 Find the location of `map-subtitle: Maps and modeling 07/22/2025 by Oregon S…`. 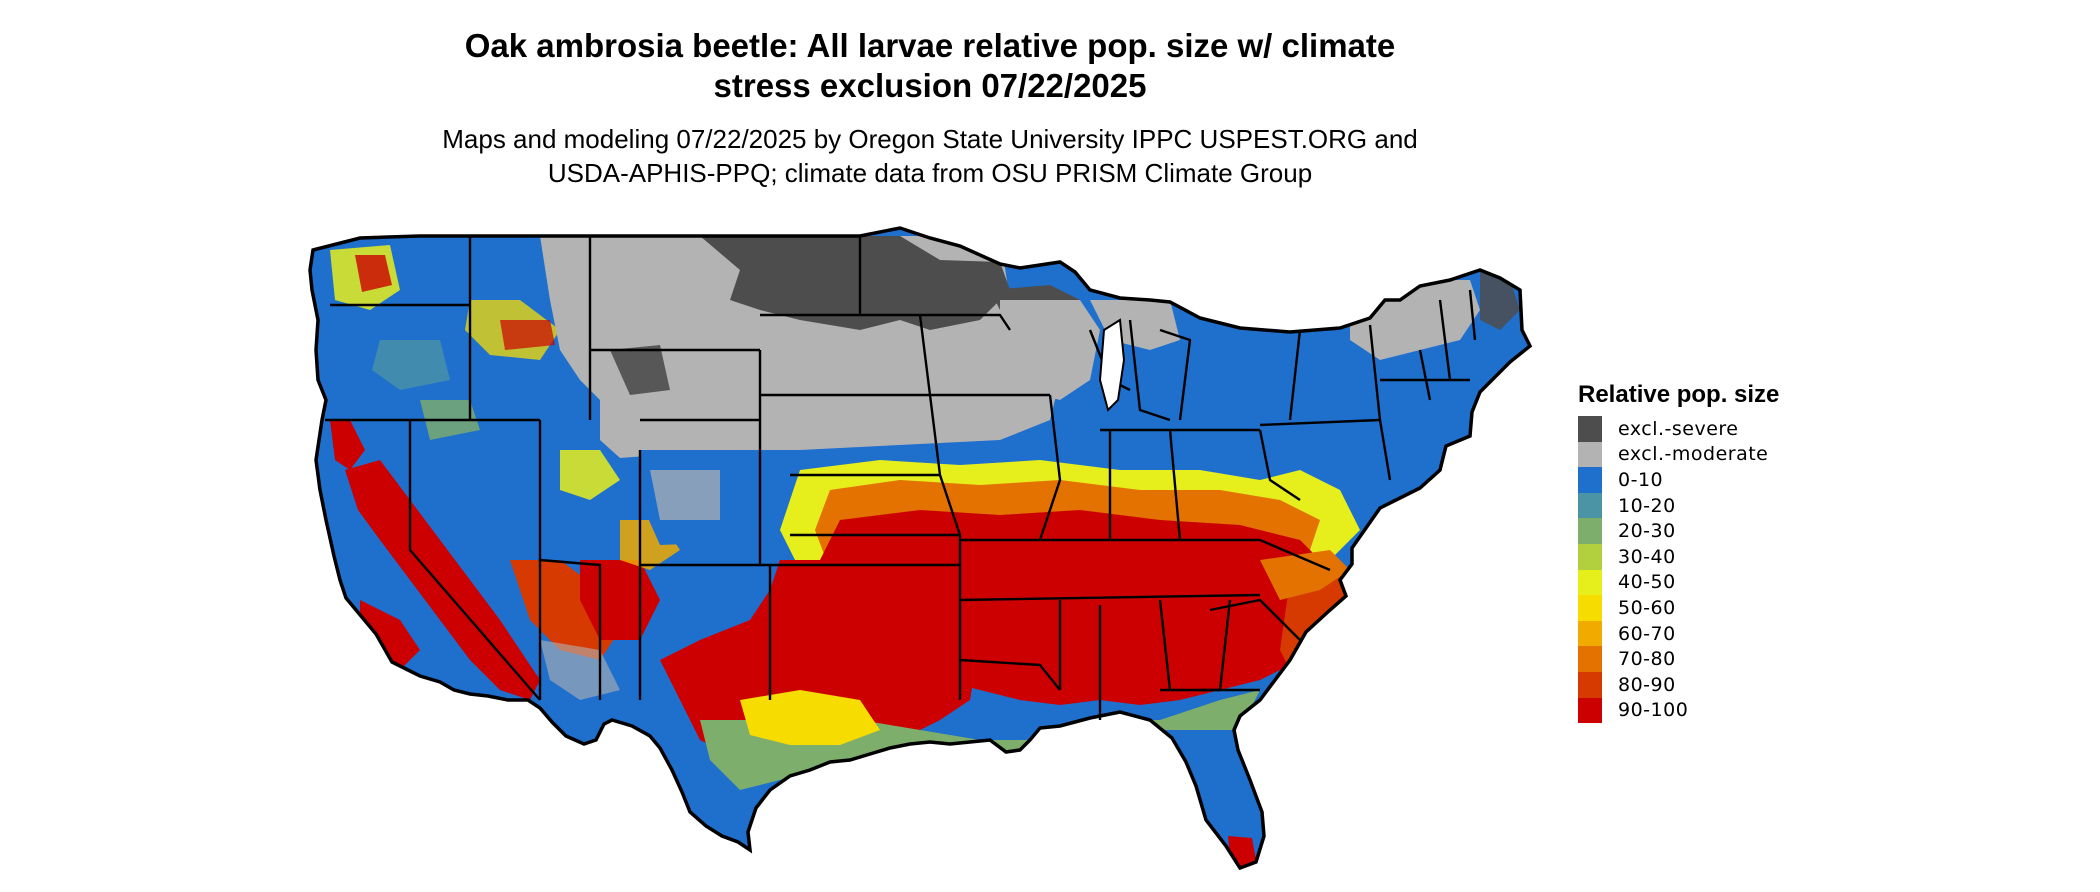

map-subtitle: Maps and modeling 07/22/2025 by Oregon S… is located at coordinates (930, 156).